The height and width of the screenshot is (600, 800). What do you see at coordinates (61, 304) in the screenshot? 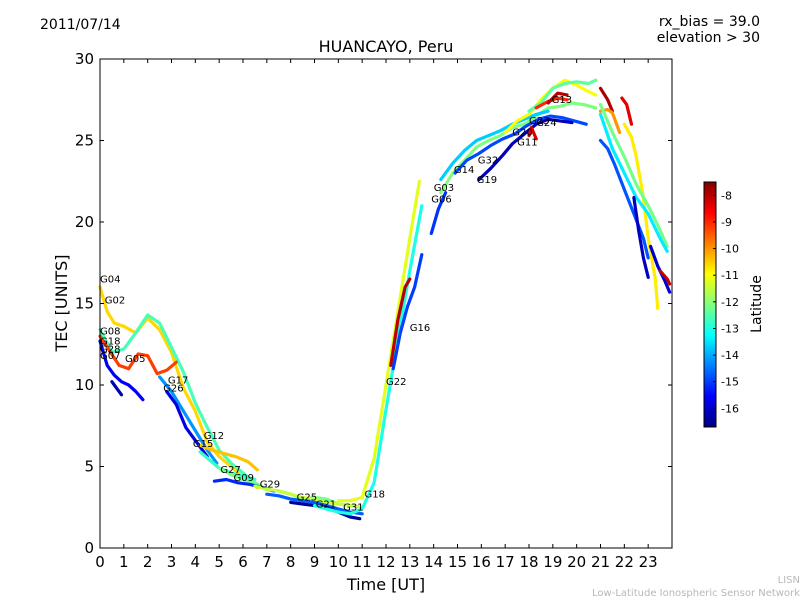
I see `y-axis-label: TEC [UNITS]` at bounding box center [61, 304].